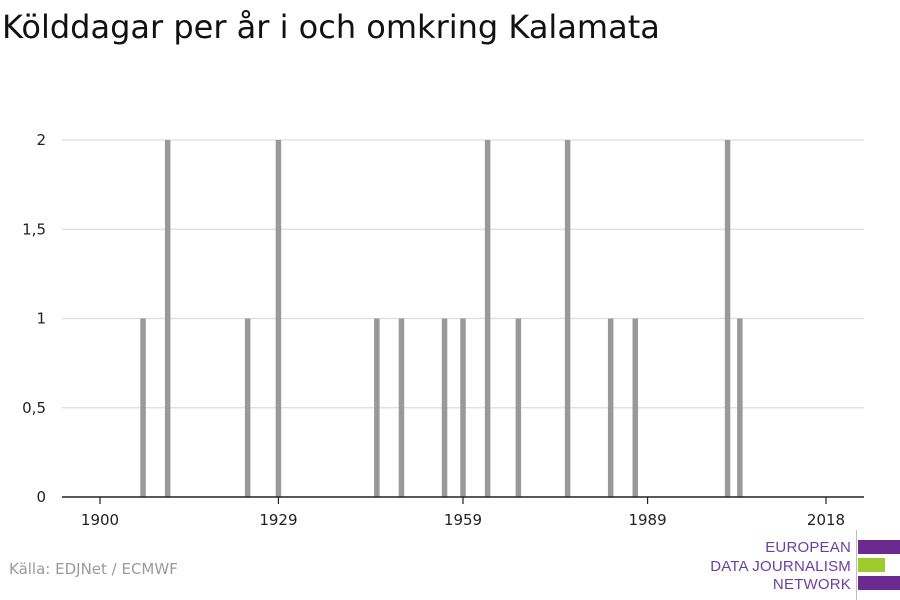 Image resolution: width=900 pixels, height=600 pixels. I want to click on edjnet-logo: EUROPEAN DATA JOURNALISM NETWORK, so click(800, 565).